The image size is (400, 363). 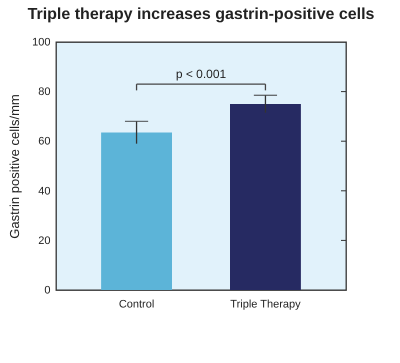 What do you see at coordinates (44, 142) in the screenshot?
I see `y-tick-label: 60` at bounding box center [44, 142].